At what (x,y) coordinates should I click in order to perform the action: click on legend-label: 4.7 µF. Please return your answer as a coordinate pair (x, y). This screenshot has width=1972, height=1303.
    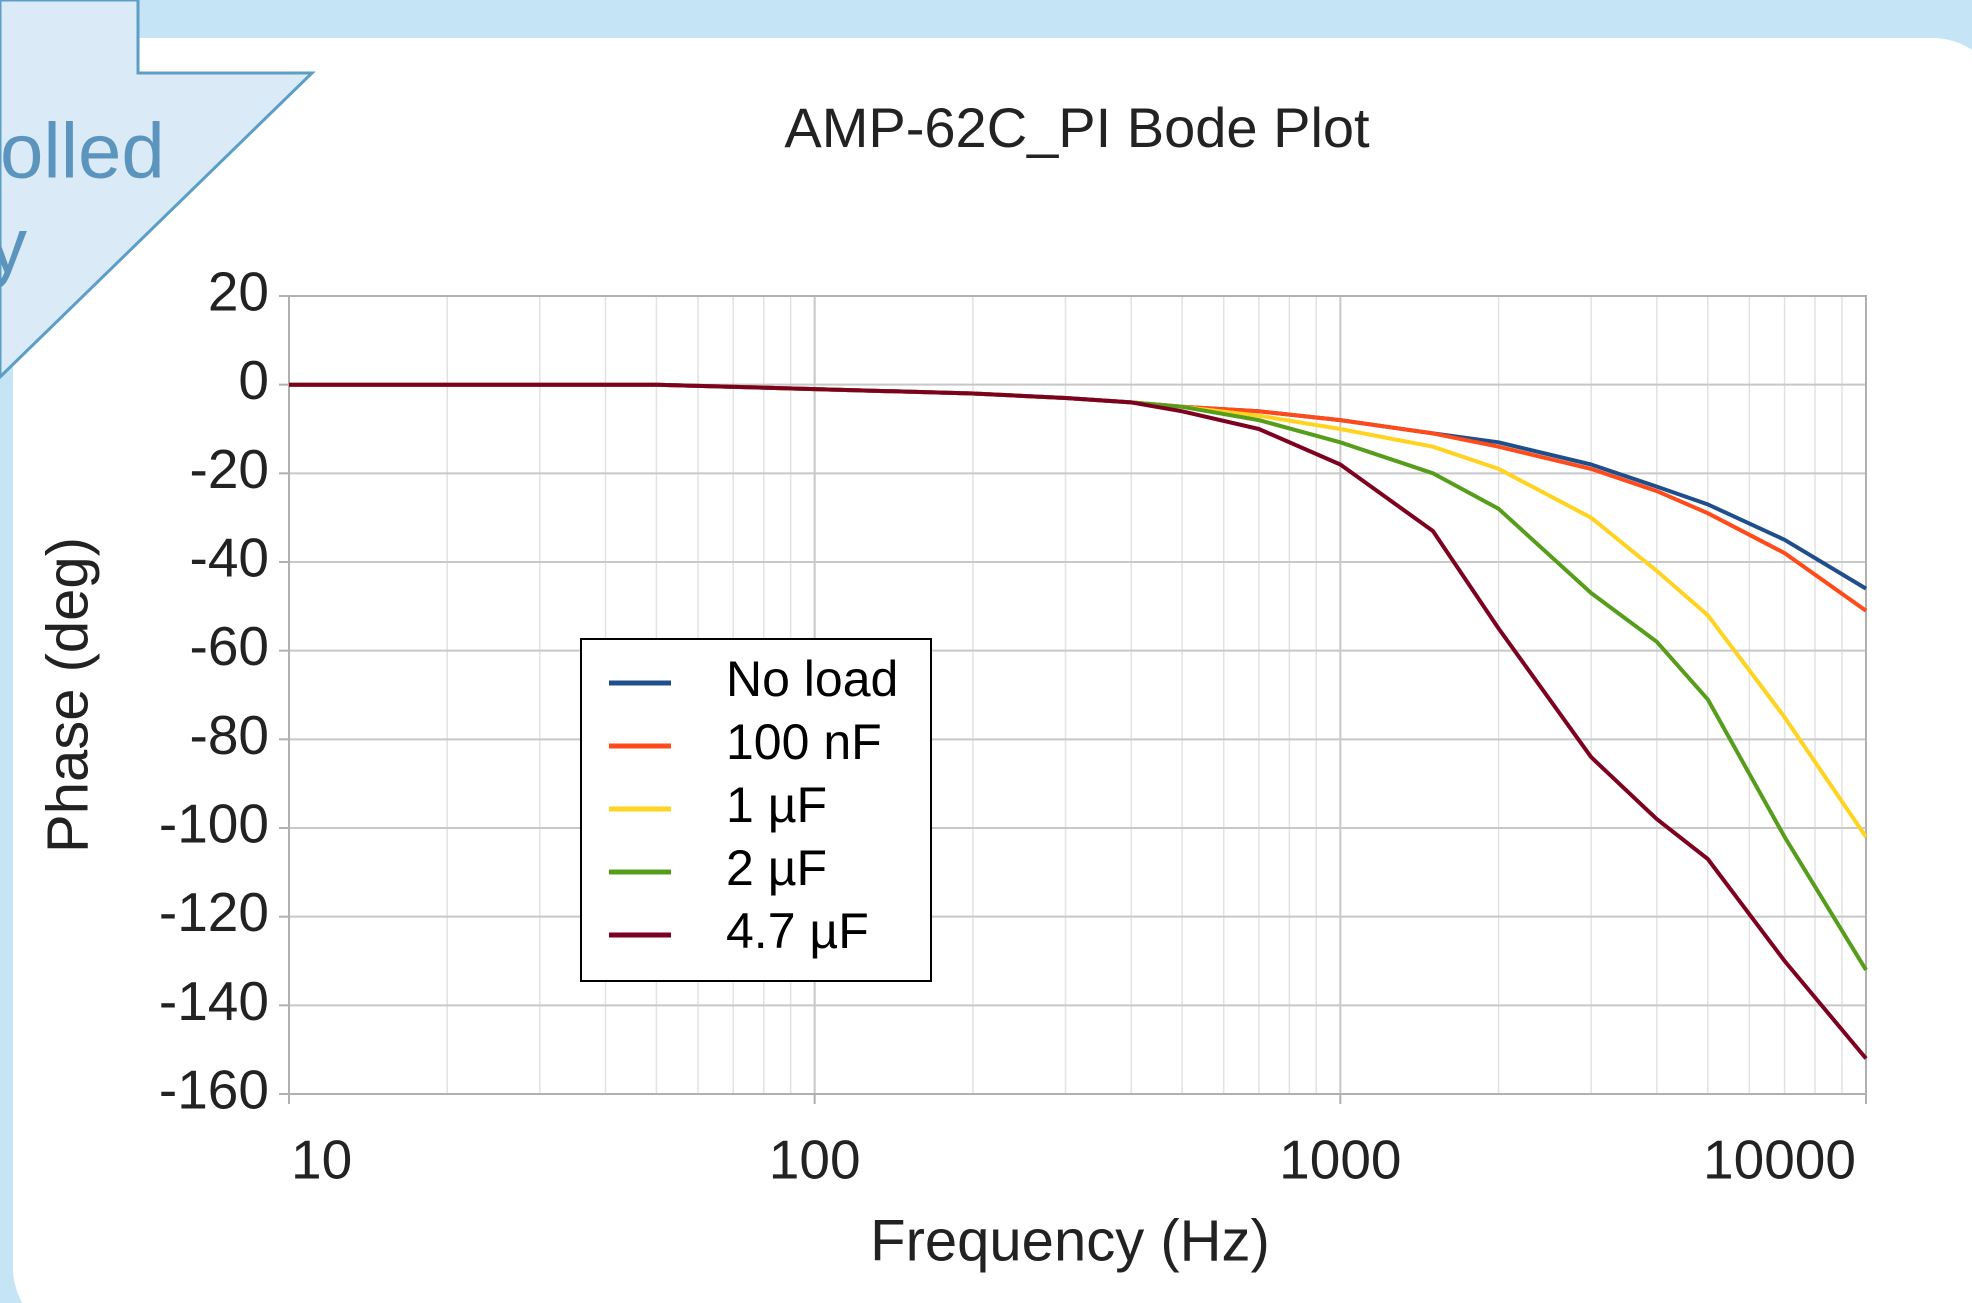
    Looking at the image, I should click on (797, 931).